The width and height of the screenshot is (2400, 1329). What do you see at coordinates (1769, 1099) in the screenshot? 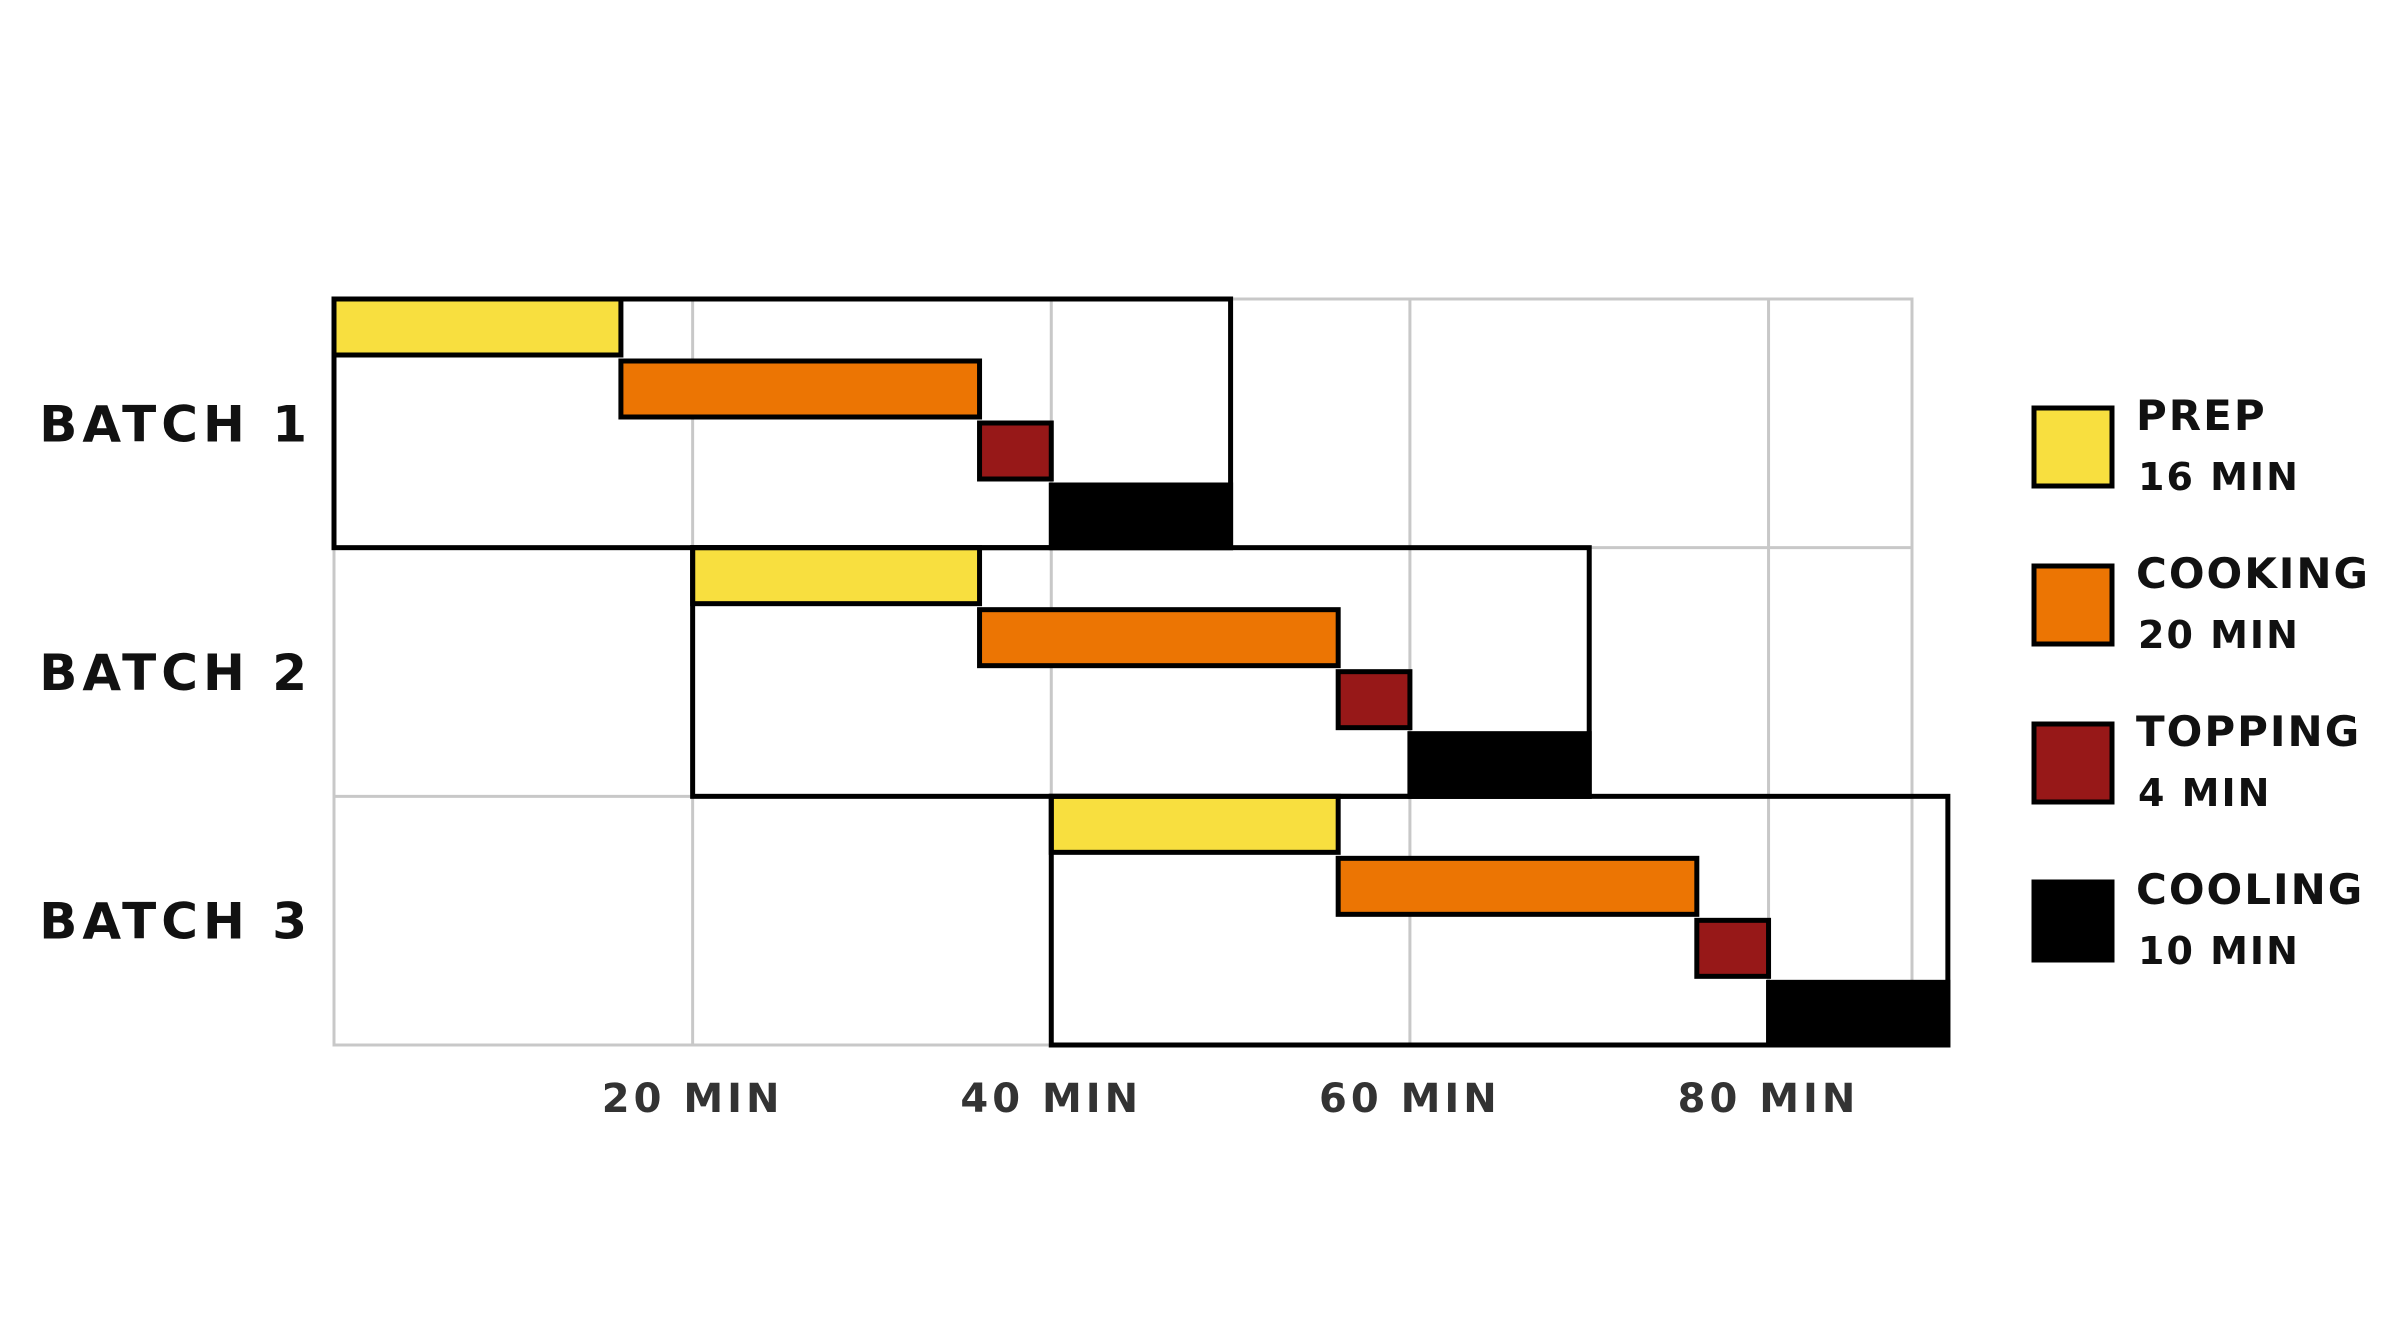
I see `x-tick-label: 80 MIN` at bounding box center [1769, 1099].